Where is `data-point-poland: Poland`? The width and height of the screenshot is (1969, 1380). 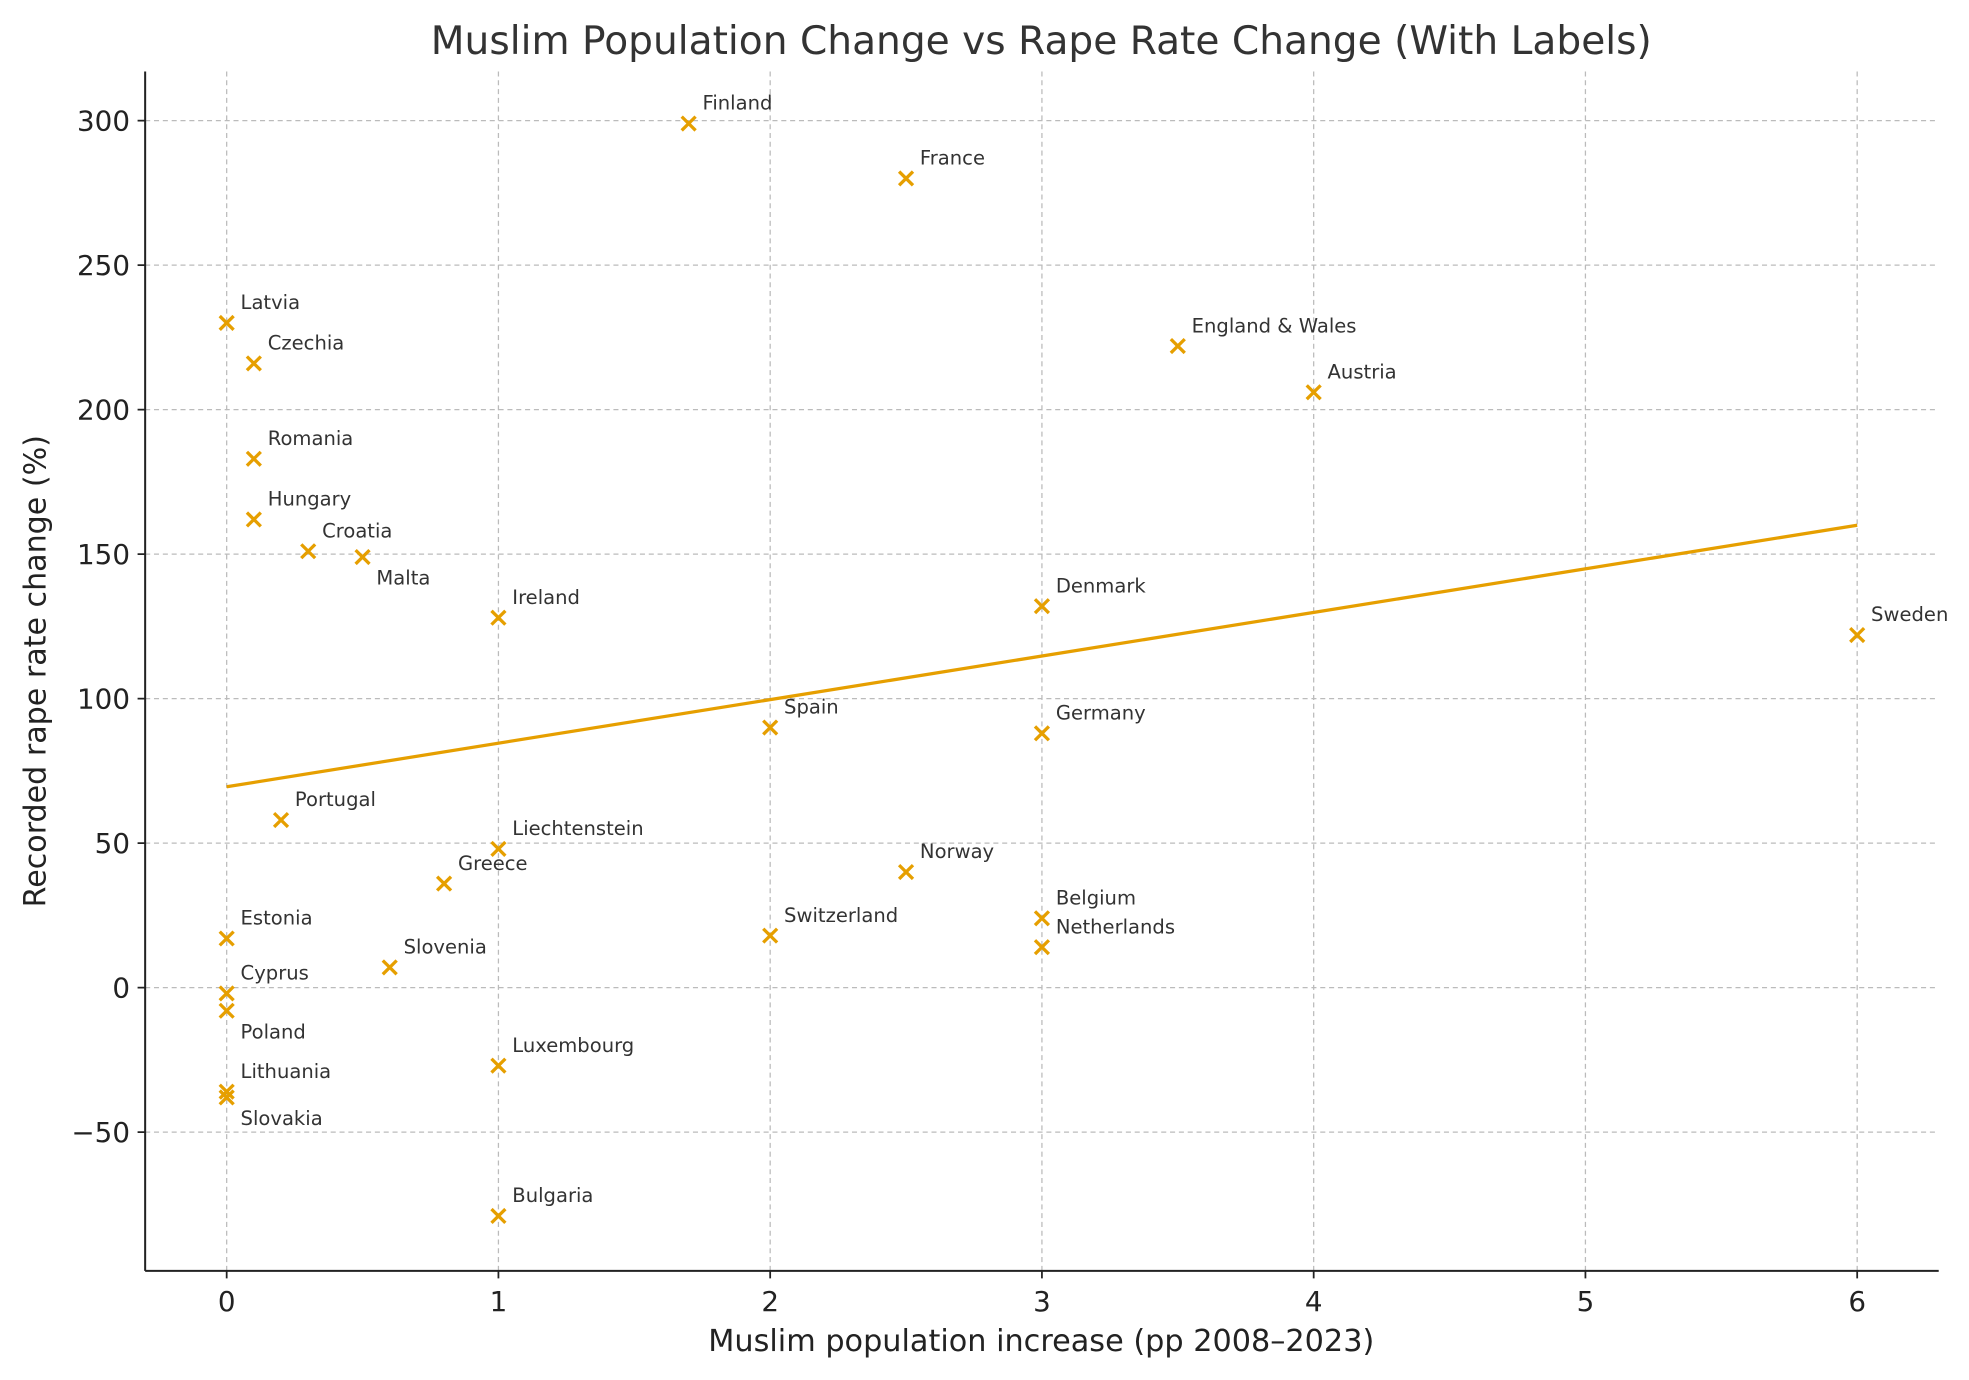 data-point-poland: Poland is located at coordinates (262, 1022).